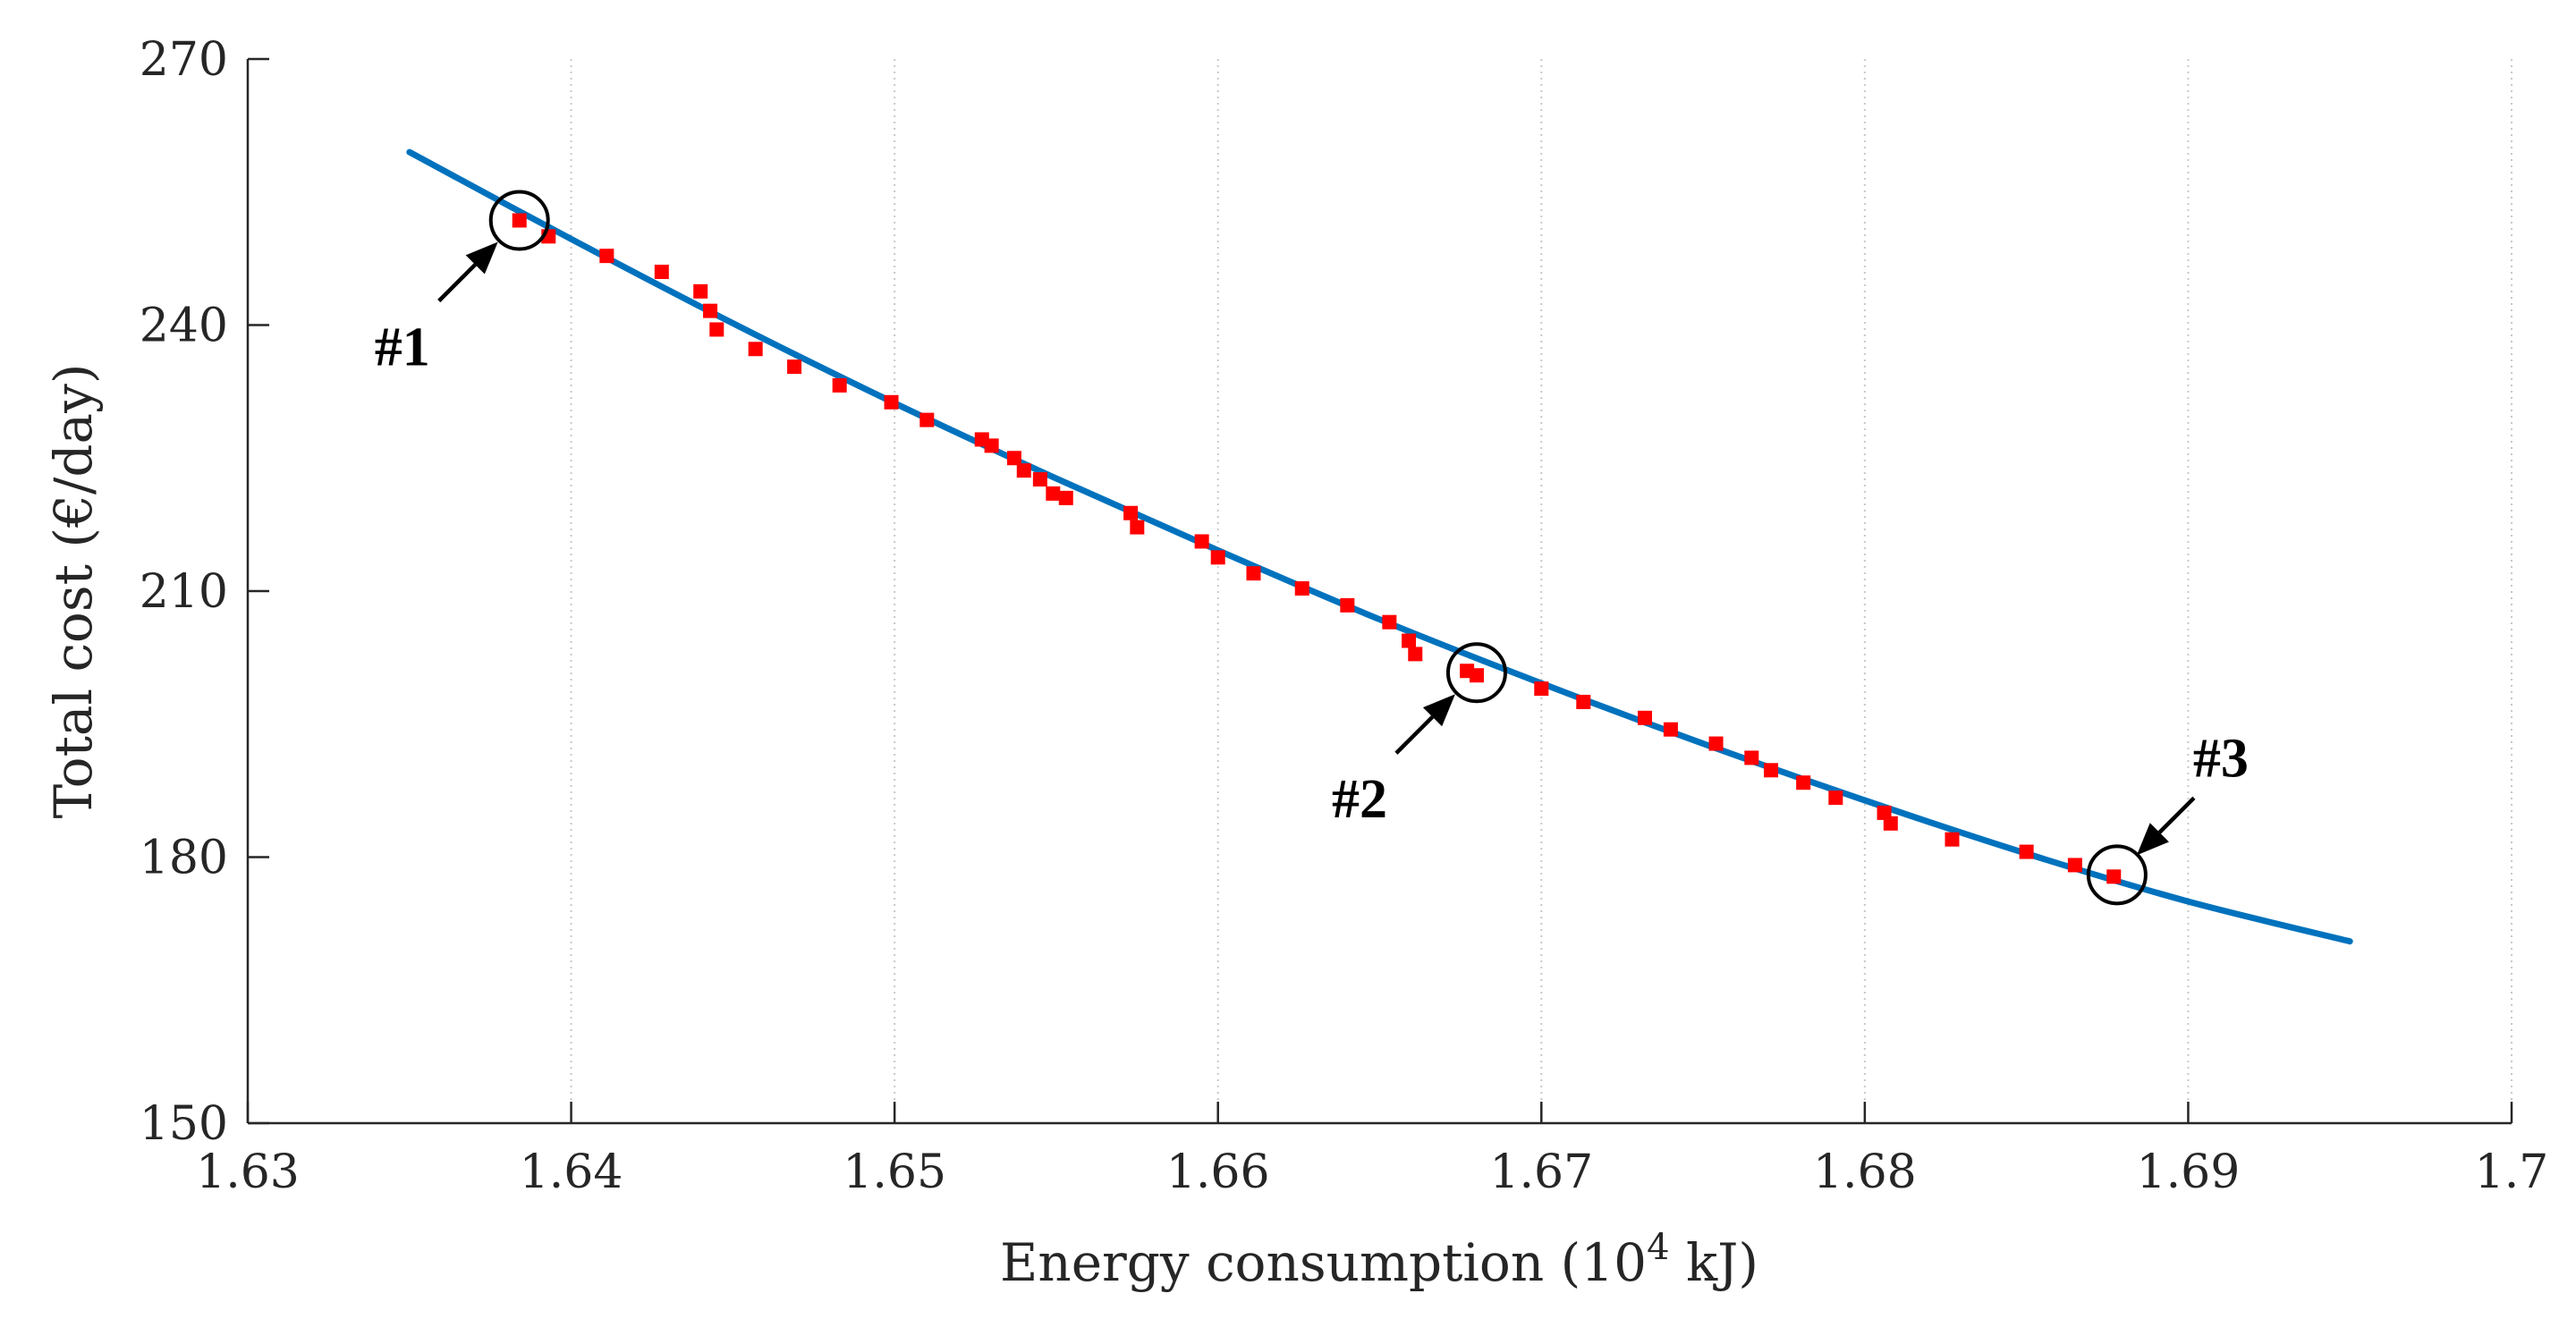  I want to click on x-tick-label: 1.69, so click(2189, 1172).